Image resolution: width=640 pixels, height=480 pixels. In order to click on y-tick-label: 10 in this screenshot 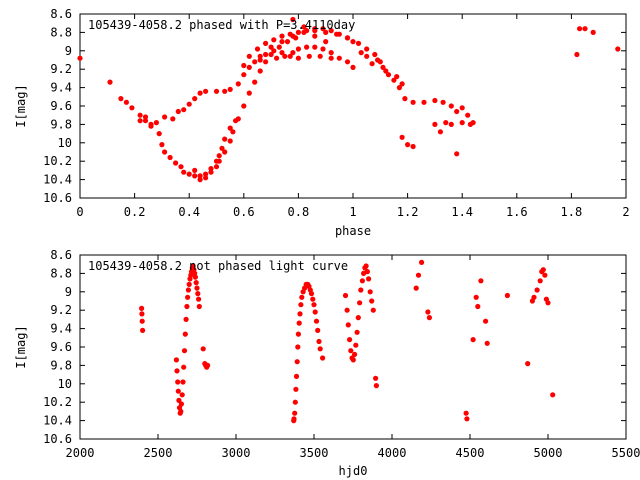, I will do `click(65, 384)`.